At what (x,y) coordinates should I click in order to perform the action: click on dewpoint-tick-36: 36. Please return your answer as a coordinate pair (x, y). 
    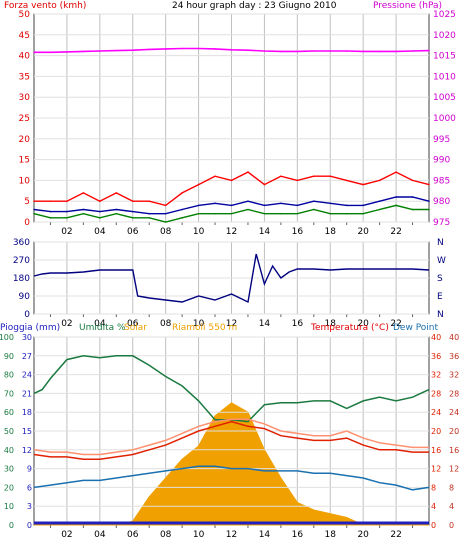
    Looking at the image, I should click on (454, 356).